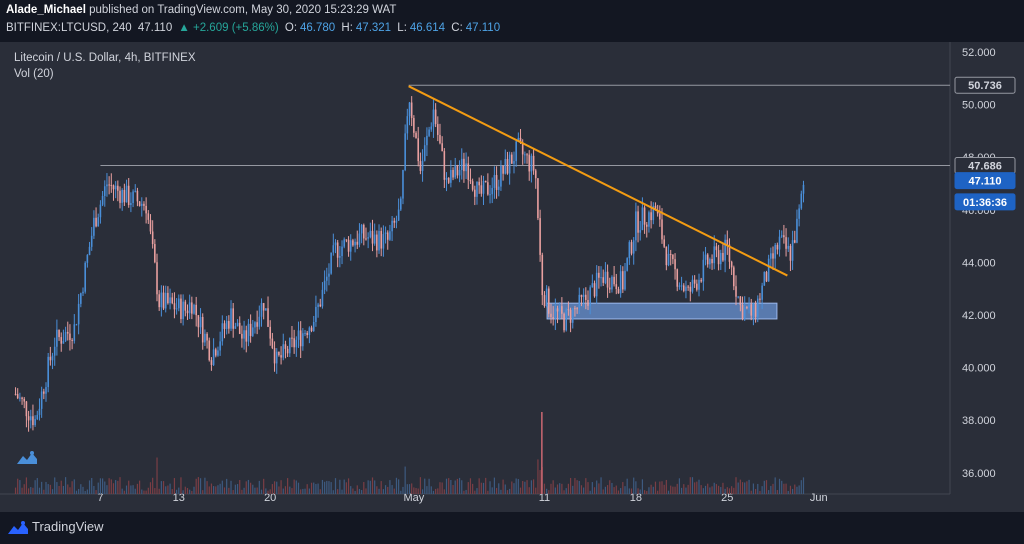 This screenshot has width=1024, height=544. I want to click on last-price: 47.110, so click(155, 28).